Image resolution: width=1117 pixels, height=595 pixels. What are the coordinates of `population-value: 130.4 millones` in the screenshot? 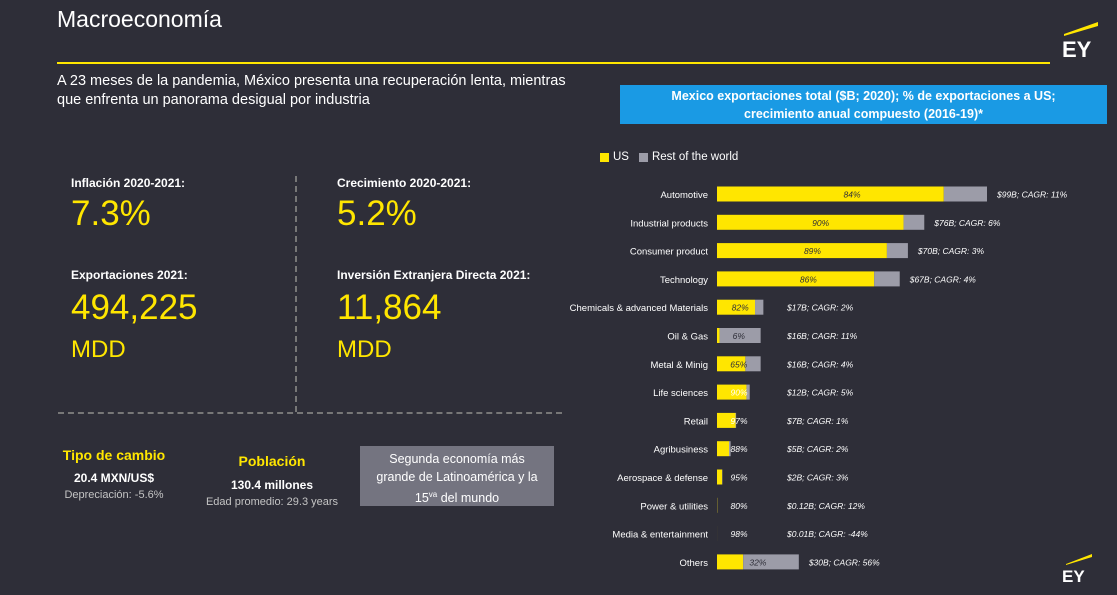 It's located at (272, 485).